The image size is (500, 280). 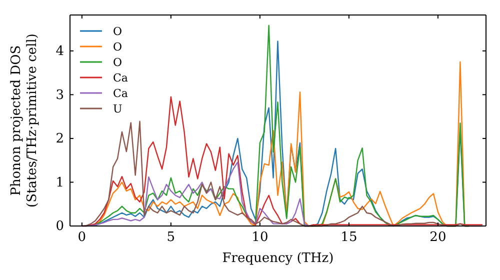 I want to click on y-axis-title: Phonon projected DOS (States/THz·primitive cell), so click(x=24, y=120).